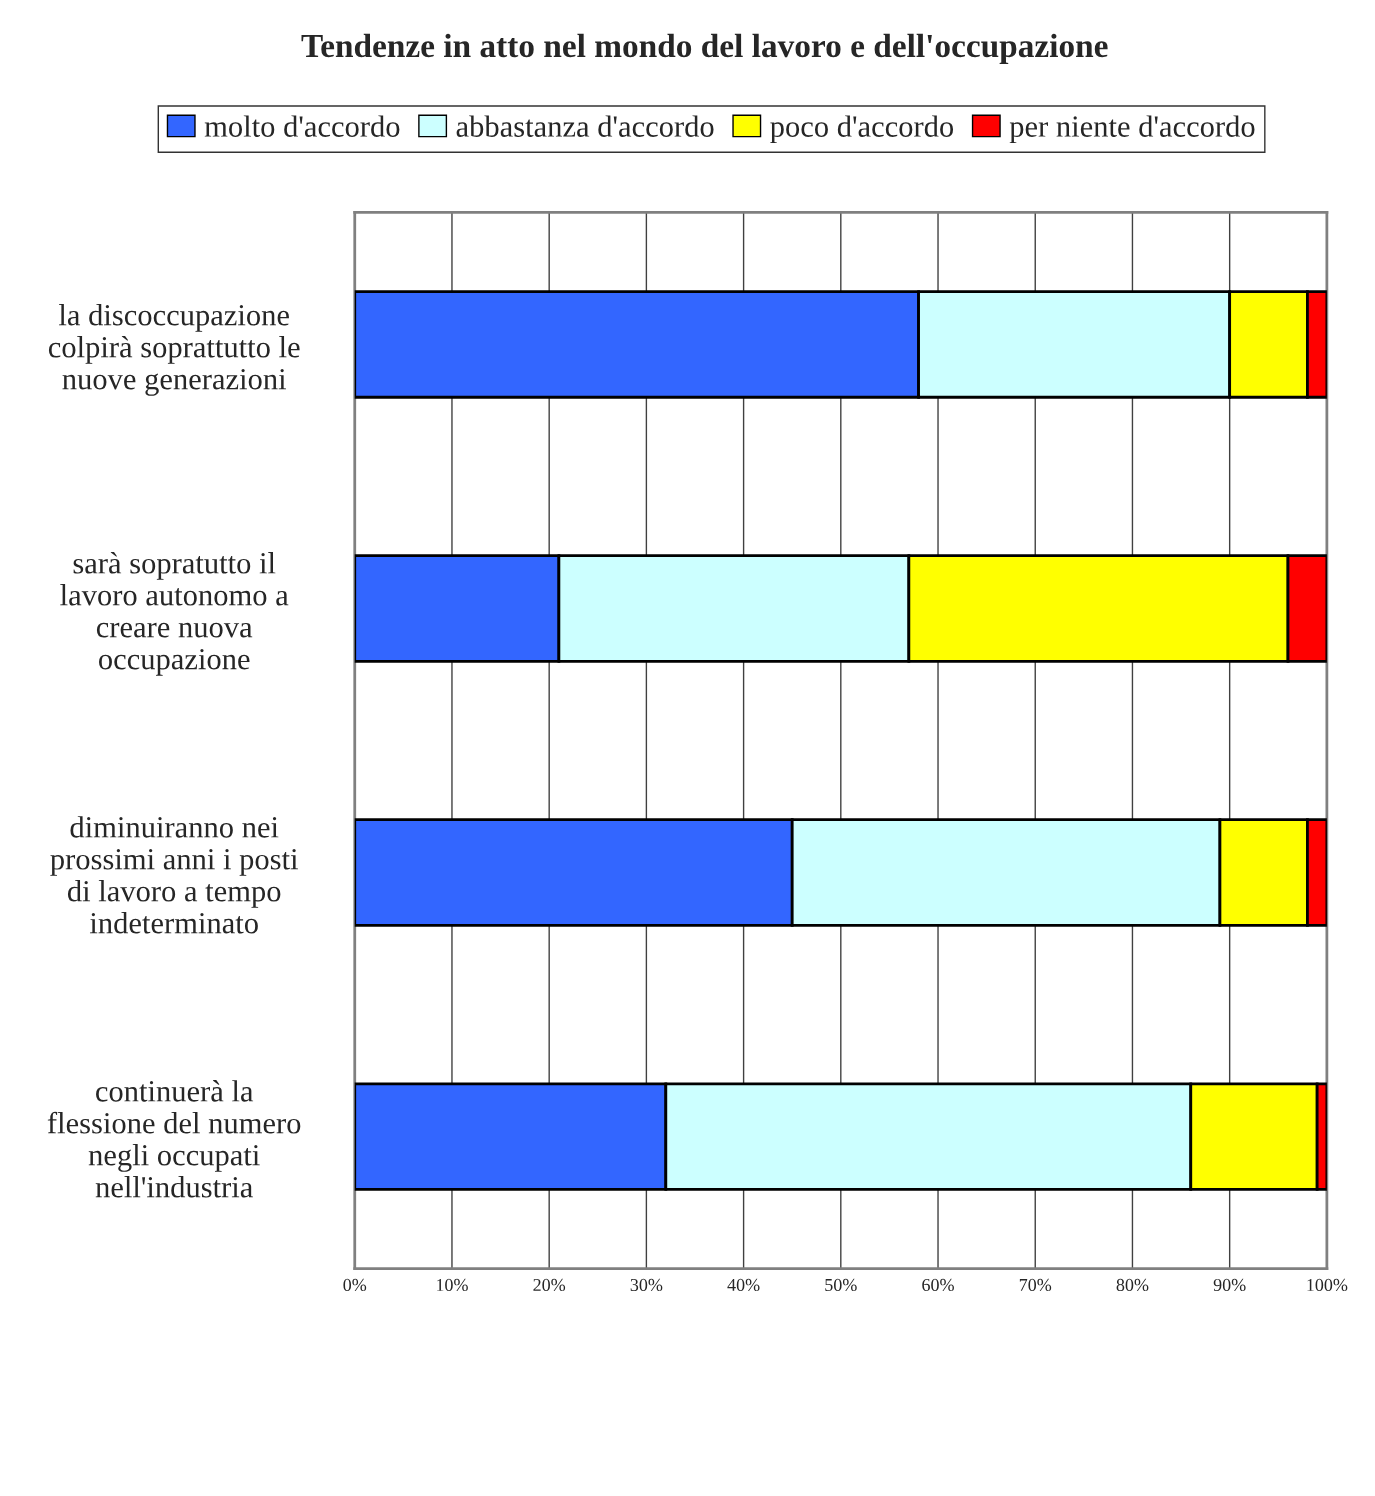 Image resolution: width=1375 pixels, height=1496 pixels. Describe the element at coordinates (938, 1285) in the screenshot. I see `x-tick-label: 60%` at that location.